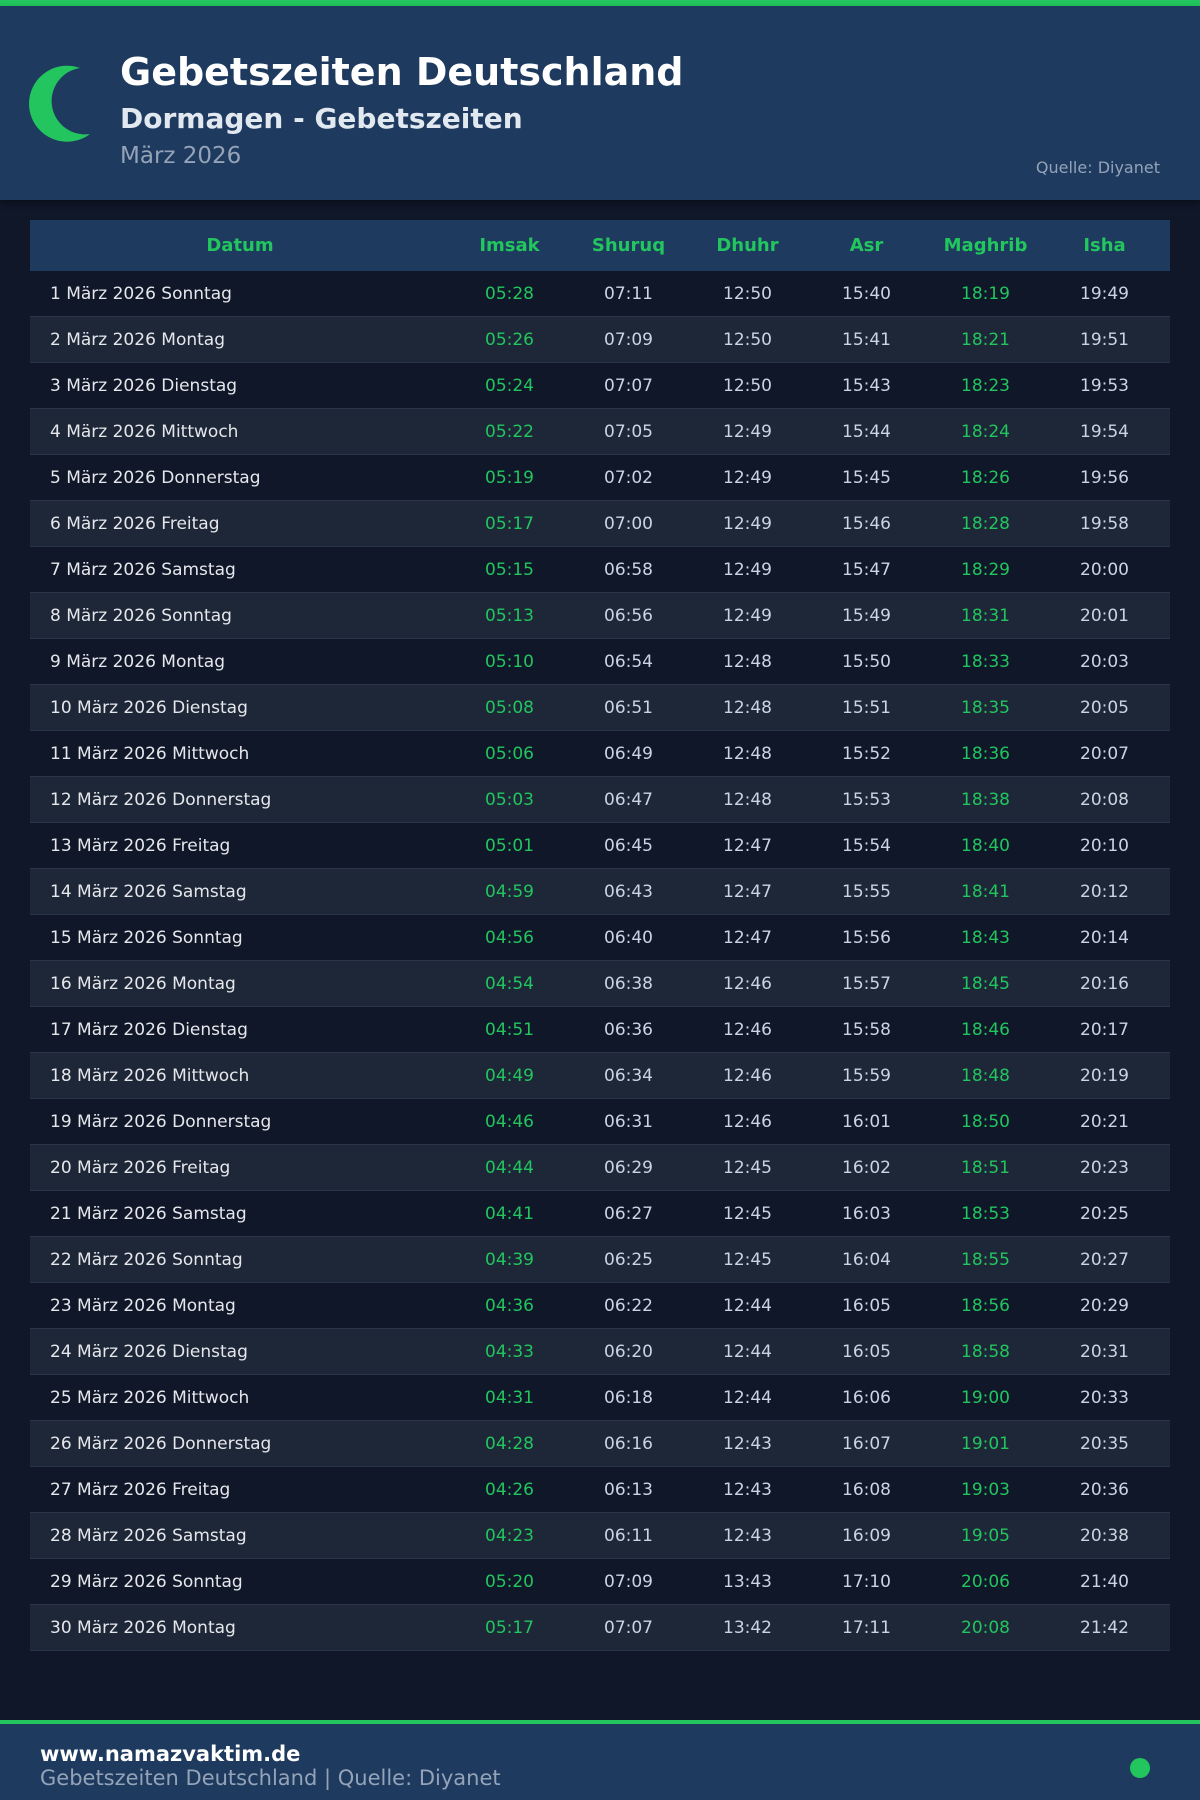  Describe the element at coordinates (747, 385) in the screenshot. I see `time-cell-dhuhr: 12:50` at that location.